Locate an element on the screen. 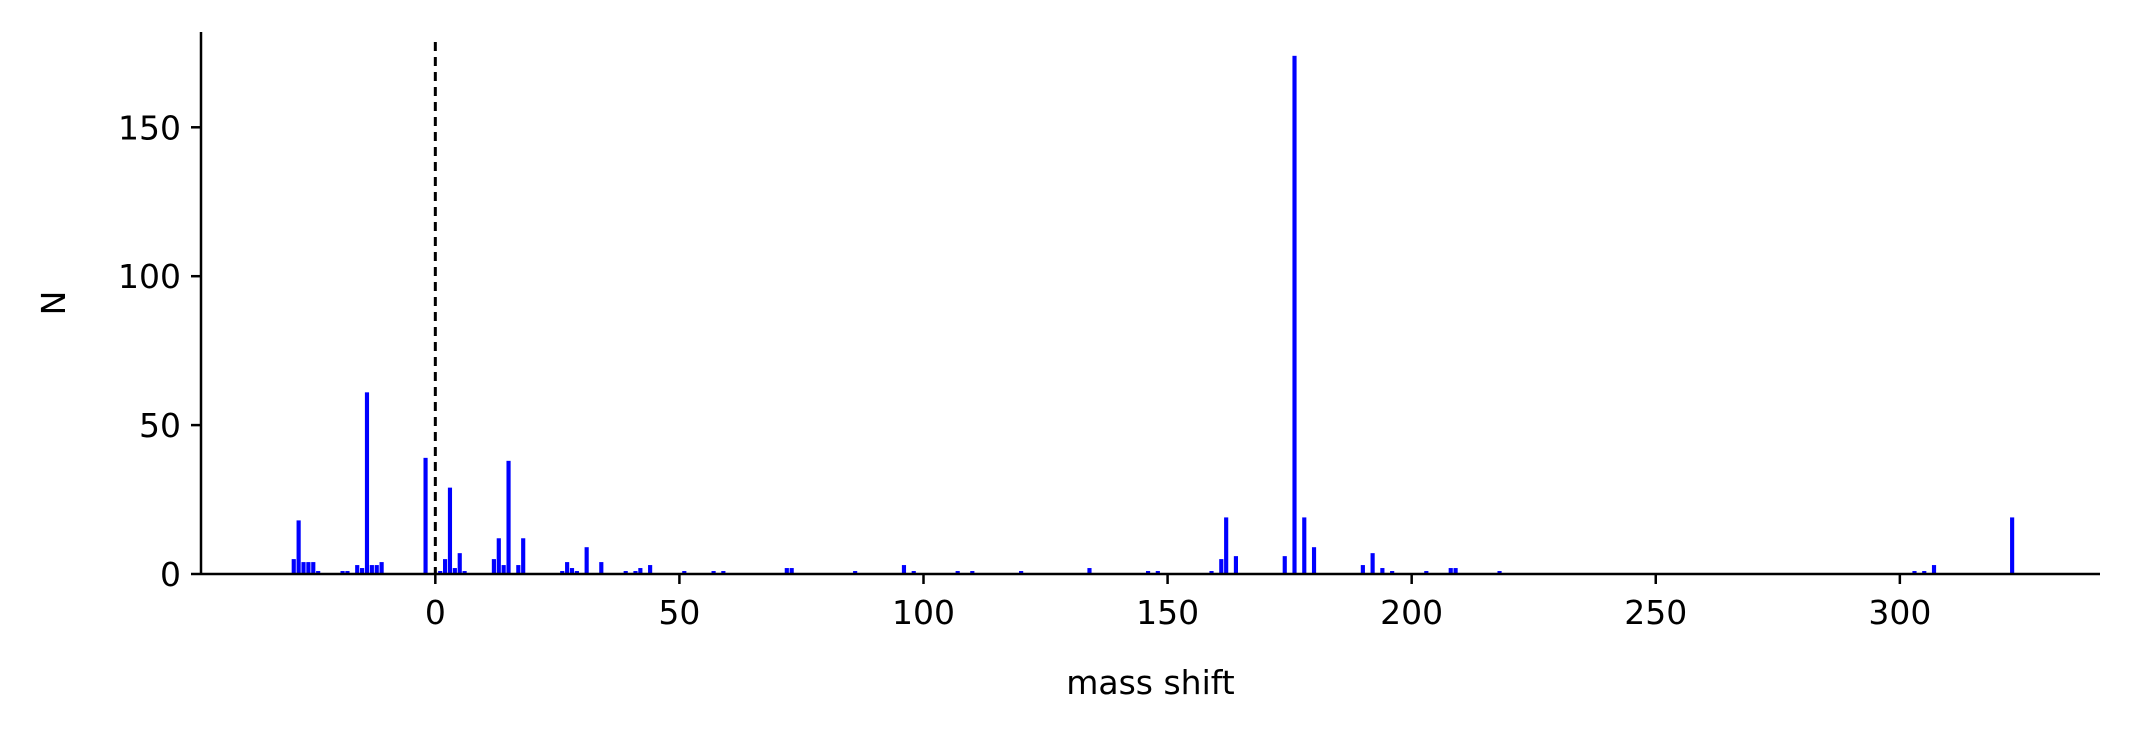 This screenshot has width=2134, height=738. x-tick-label: 150 is located at coordinates (1167, 612).